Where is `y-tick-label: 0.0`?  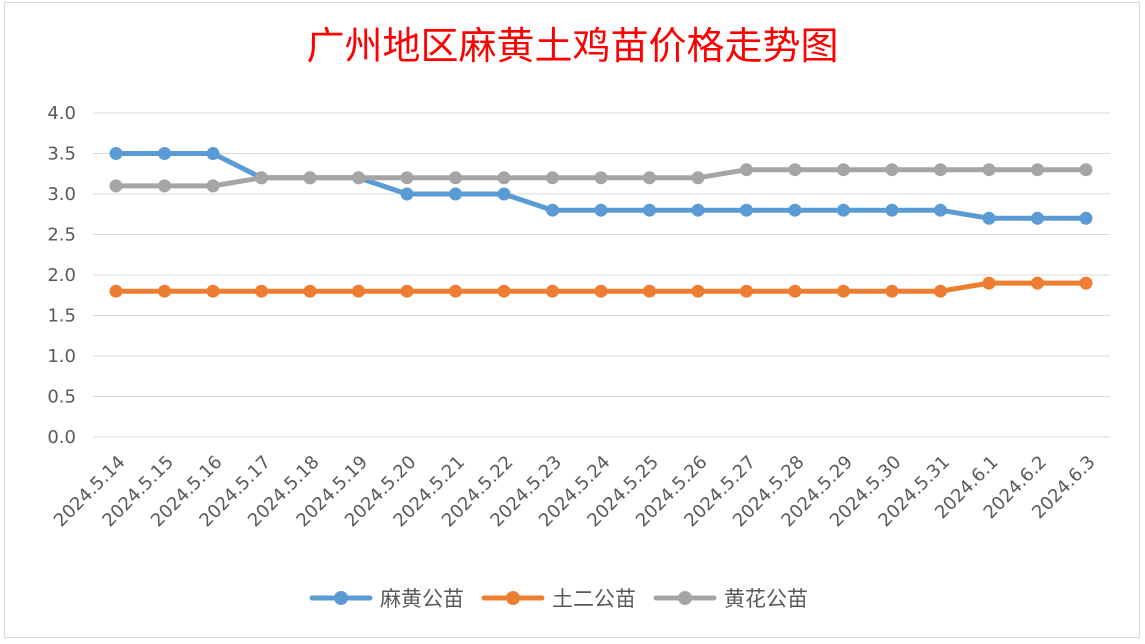 y-tick-label: 0.0 is located at coordinates (61, 437).